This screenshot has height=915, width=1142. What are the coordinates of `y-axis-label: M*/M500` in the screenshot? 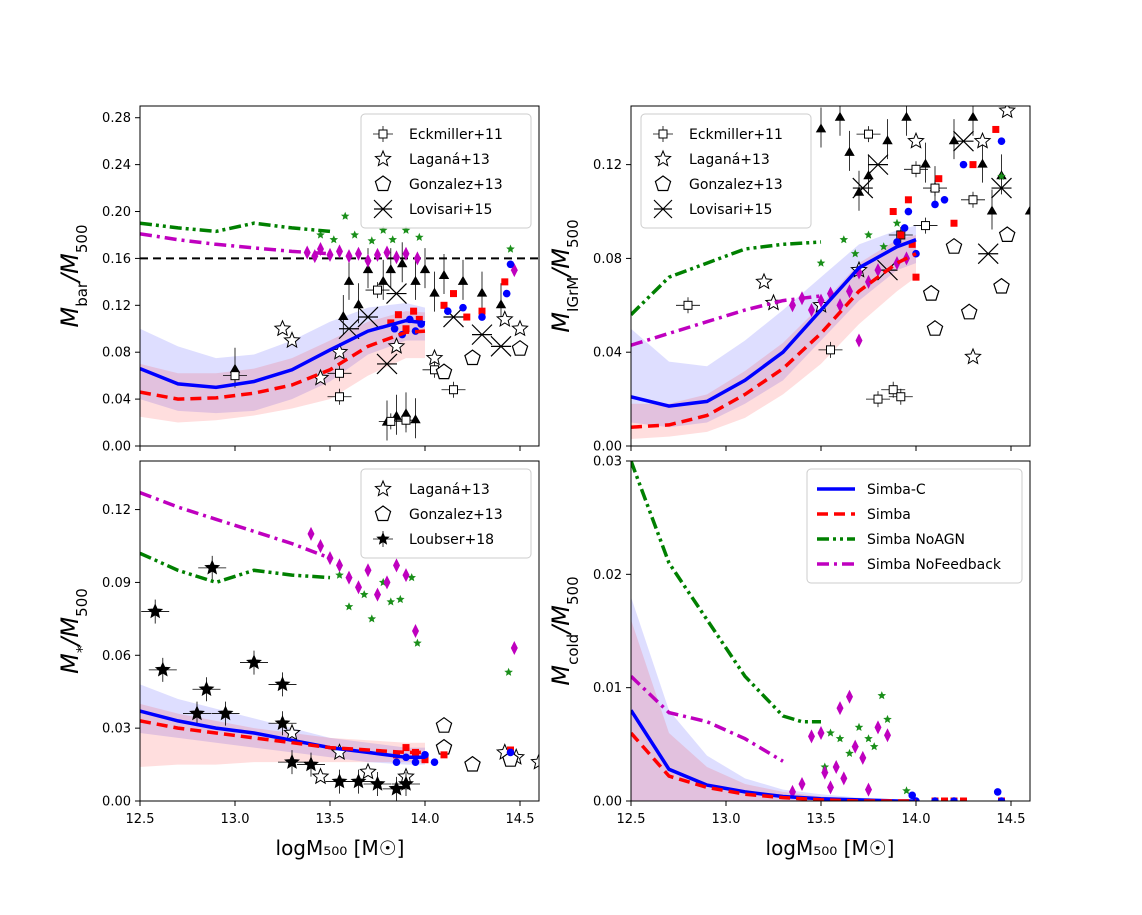 It's located at (73, 631).